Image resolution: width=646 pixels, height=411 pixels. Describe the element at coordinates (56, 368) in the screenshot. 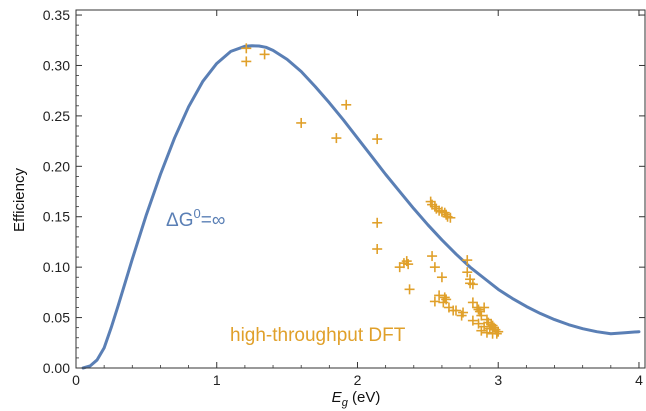

I see `y-tick-label: 0.00` at that location.